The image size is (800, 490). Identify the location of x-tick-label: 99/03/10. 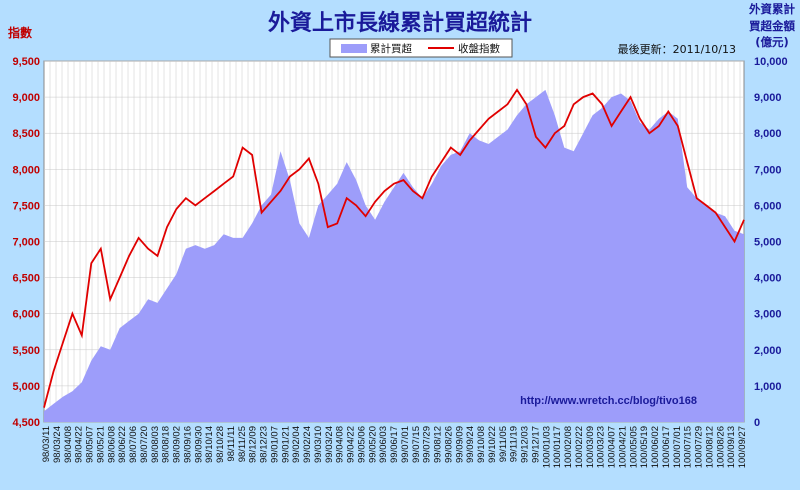
(318, 444).